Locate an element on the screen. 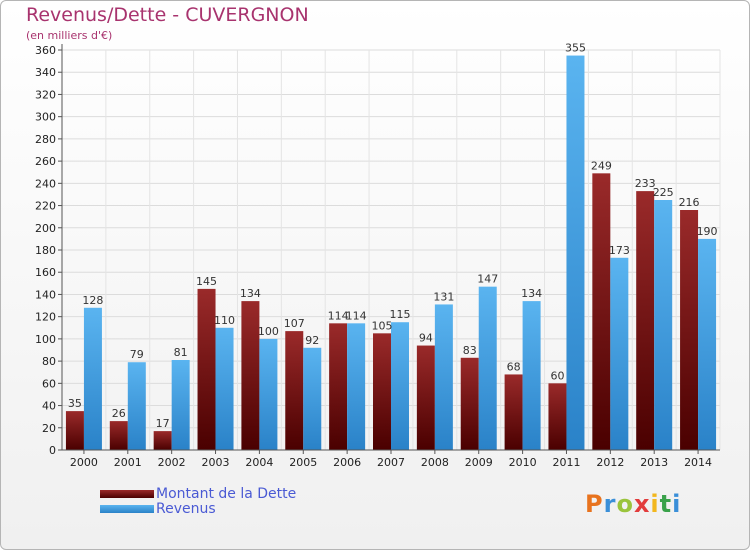  x-tick-label: 2003 is located at coordinates (216, 462).